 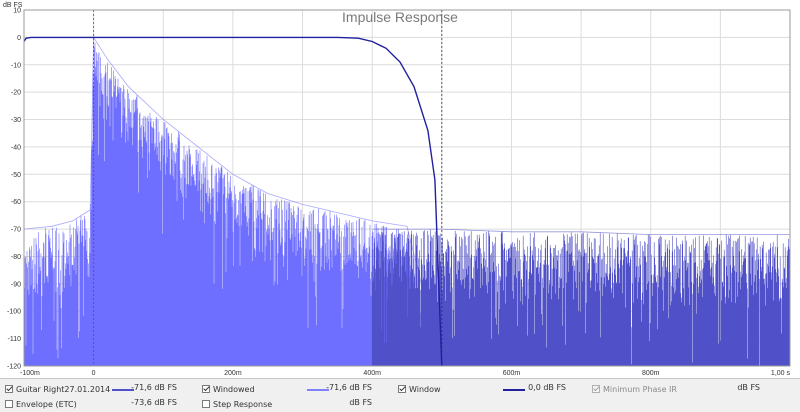 What do you see at coordinates (318, 390) in the screenshot?
I see `windowed-swatch` at bounding box center [318, 390].